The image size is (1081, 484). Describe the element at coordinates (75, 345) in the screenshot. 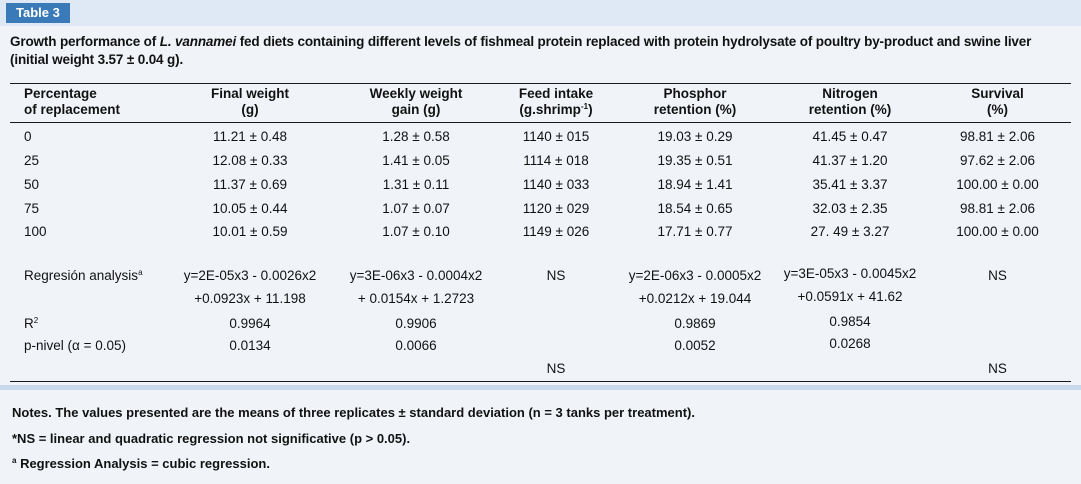

I see `p-nivel-label: p-nivel (α = 0.05)` at that location.